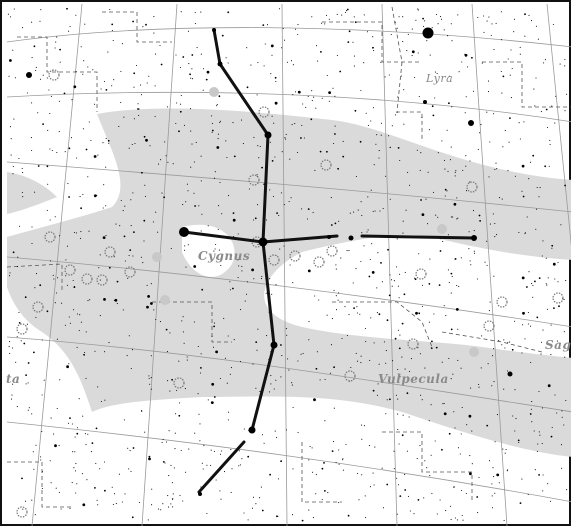 Image resolution: width=571 pixels, height=528 pixels. What do you see at coordinates (428, 33) in the screenshot?
I see `vega-star` at bounding box center [428, 33].